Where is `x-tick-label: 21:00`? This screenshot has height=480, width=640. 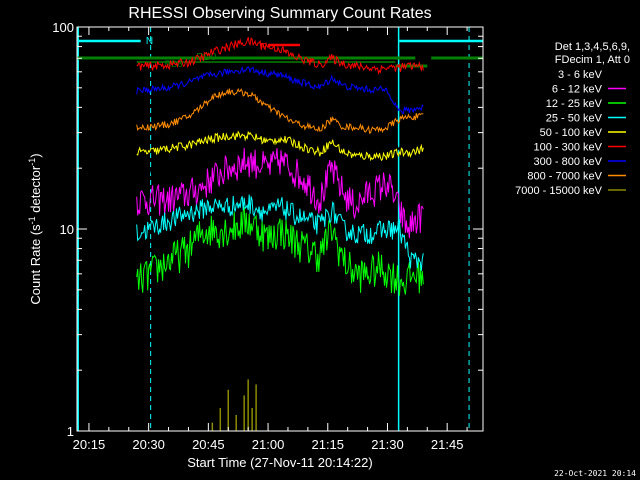
x-tick-label: 21:00 is located at coordinates (268, 444).